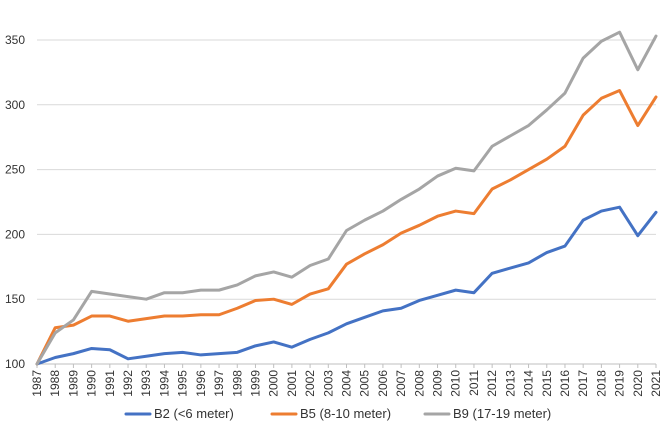 Image resolution: width=664 pixels, height=433 pixels. I want to click on legend-label-b5: B5 (8-10 meter), so click(345, 413).